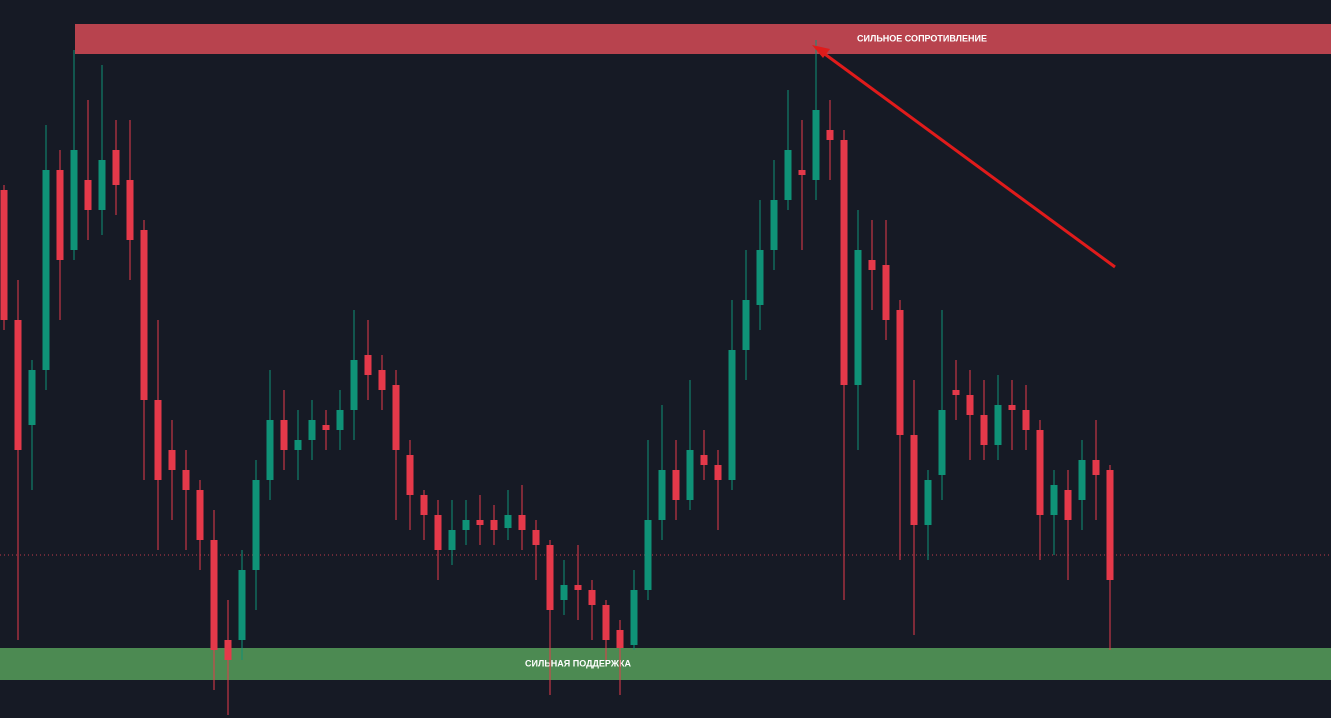 This screenshot has width=1331, height=718. I want to click on zone-label: СИЛЬНОЕ СОПРОТИВЛЕНИЕ, so click(922, 38).